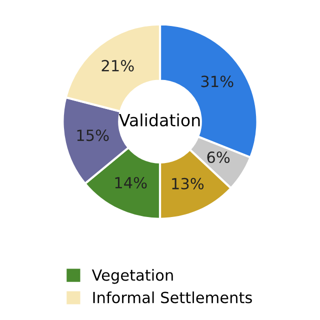 The width and height of the screenshot is (320, 320). What do you see at coordinates (93, 136) in the screenshot?
I see `data-label: 15%` at bounding box center [93, 136].